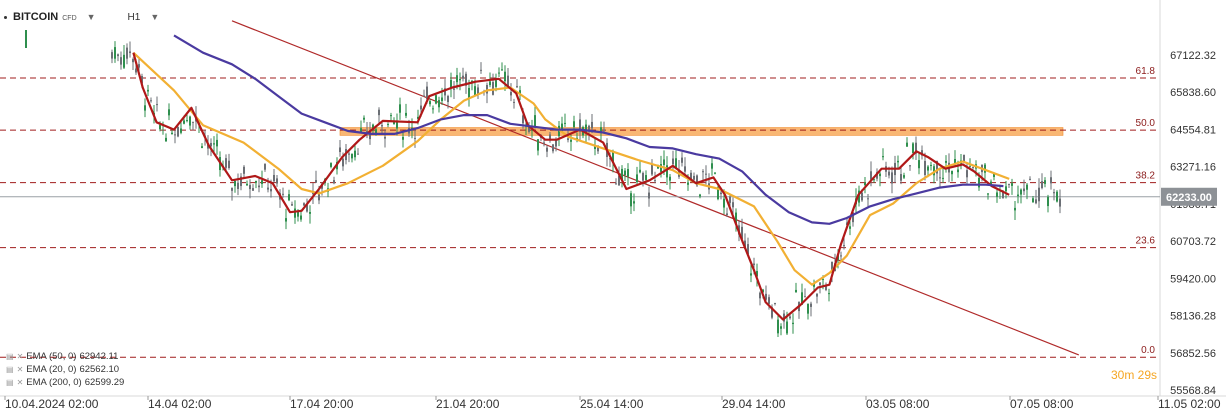  I want to click on x-tick-label: 25.04 14:00, so click(612, 404).